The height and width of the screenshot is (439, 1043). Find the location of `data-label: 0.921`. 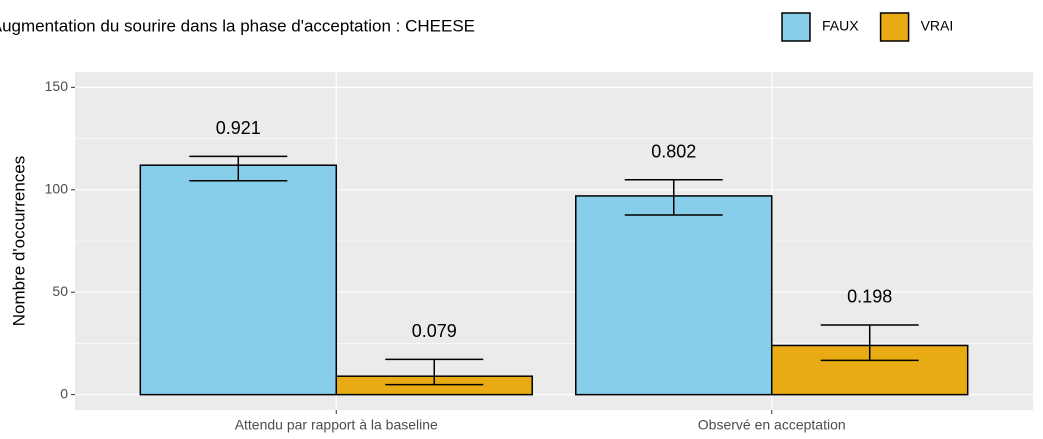

data-label: 0.921 is located at coordinates (238, 128).